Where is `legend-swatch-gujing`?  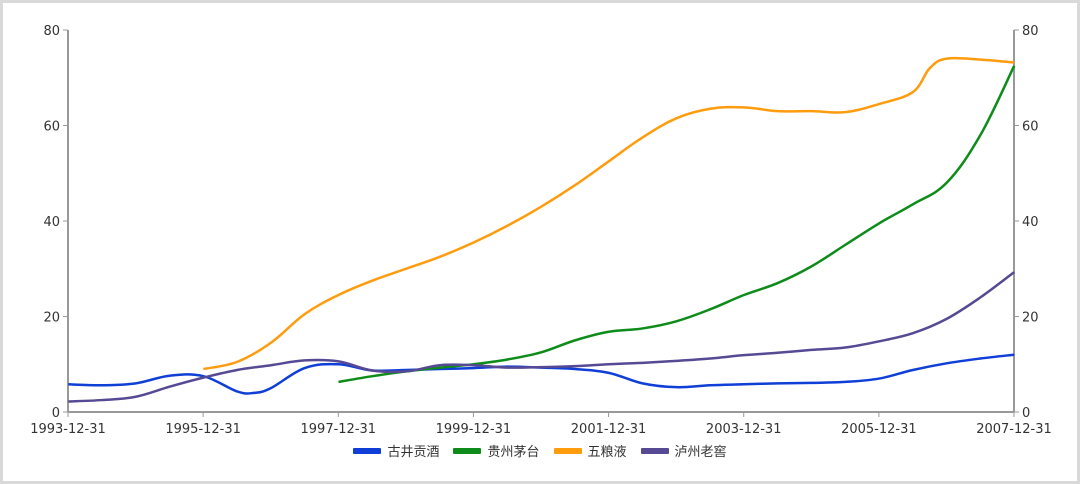 legend-swatch-gujing is located at coordinates (367, 450).